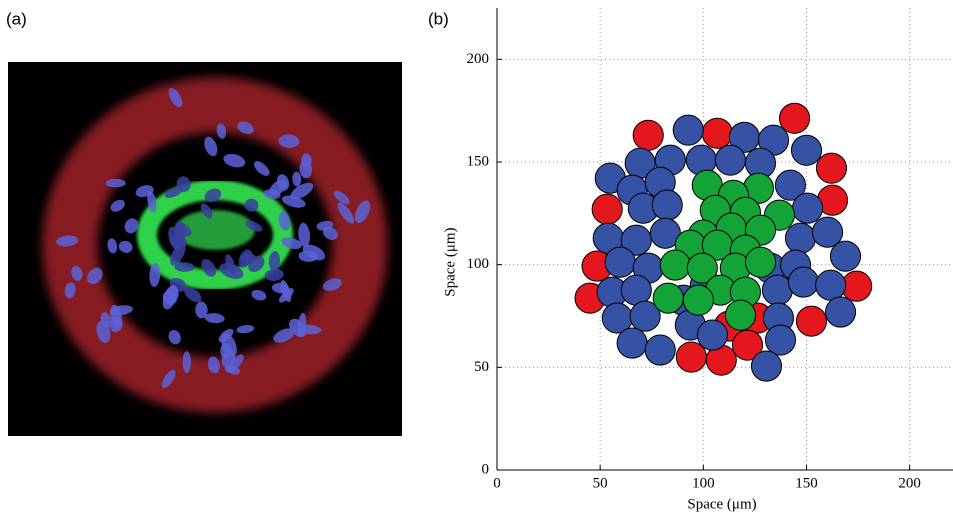 The image size is (953, 521). Describe the element at coordinates (478, 161) in the screenshot. I see `y-tick-label: 150` at that location.